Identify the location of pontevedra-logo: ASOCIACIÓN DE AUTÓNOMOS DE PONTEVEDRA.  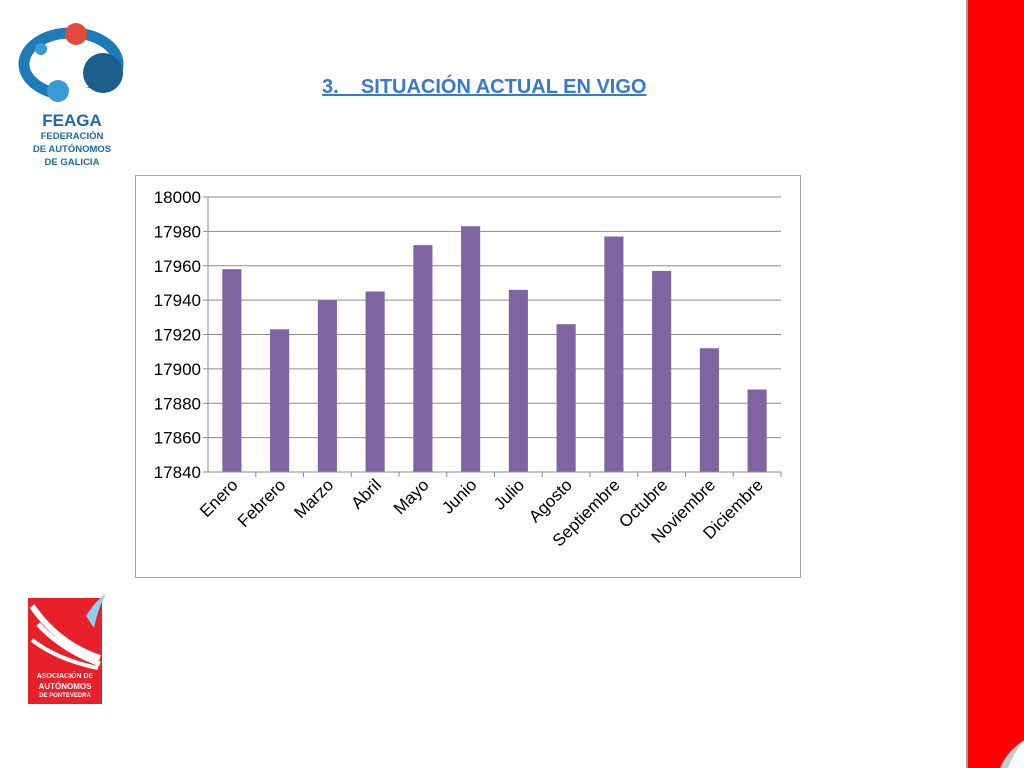
(67, 650).